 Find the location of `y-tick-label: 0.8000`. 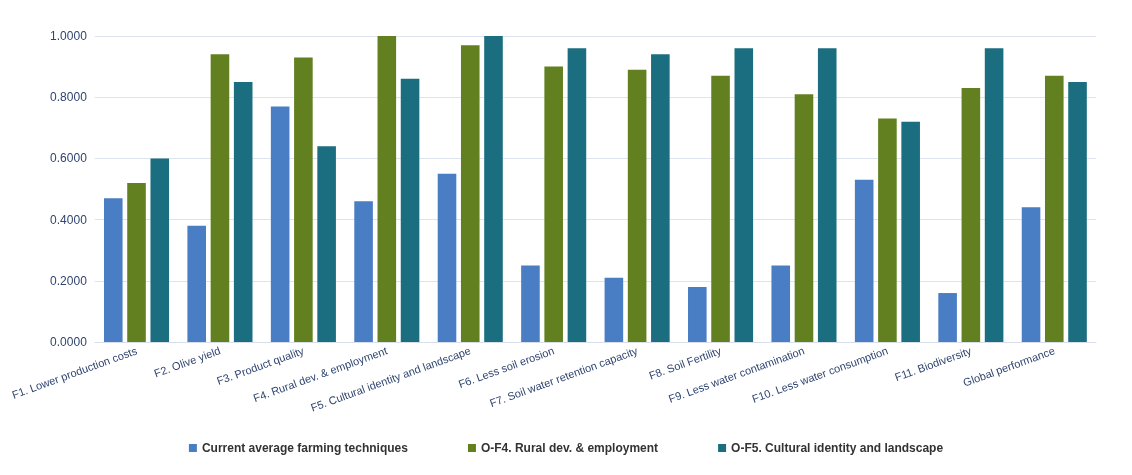

y-tick-label: 0.8000 is located at coordinates (69, 97).